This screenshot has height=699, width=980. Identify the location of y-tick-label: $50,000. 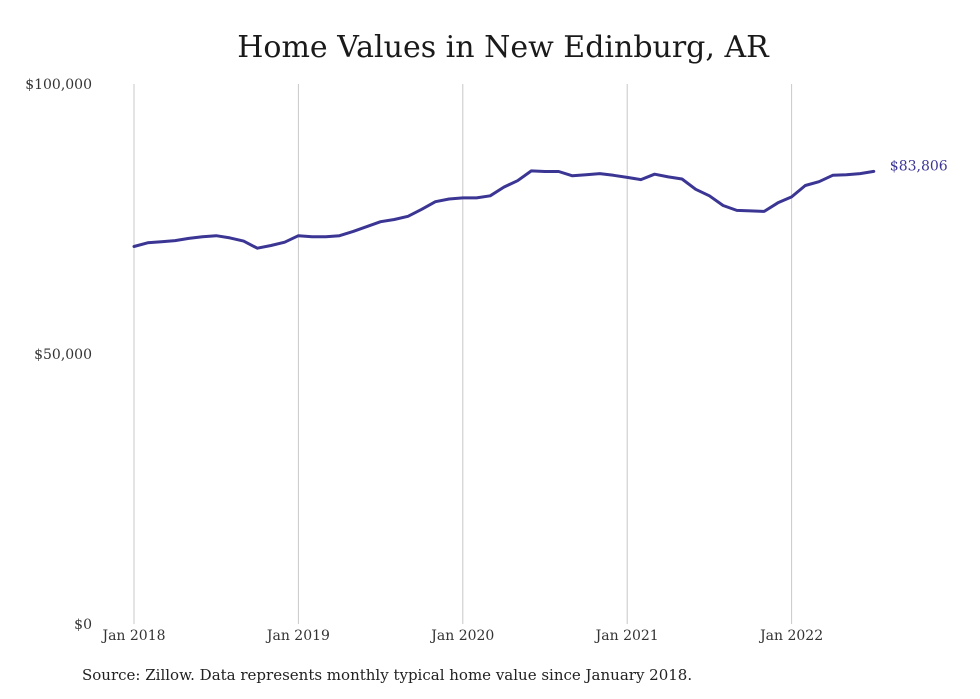
(63, 355).